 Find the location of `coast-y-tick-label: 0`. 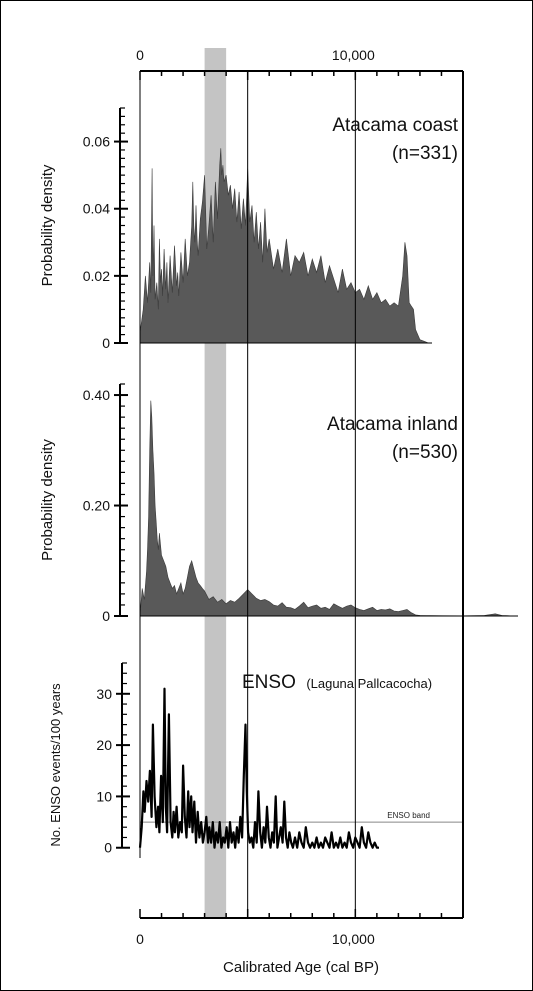

coast-y-tick-label: 0 is located at coordinates (106, 343).